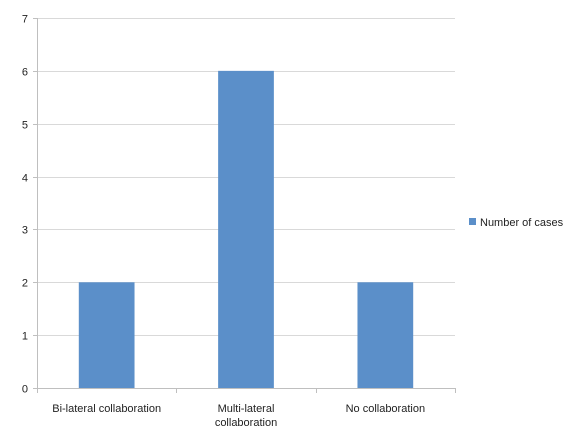  Describe the element at coordinates (25, 205) in the screenshot. I see `y-tick-labels: 0 1 2 3 4 5 6 7` at that location.